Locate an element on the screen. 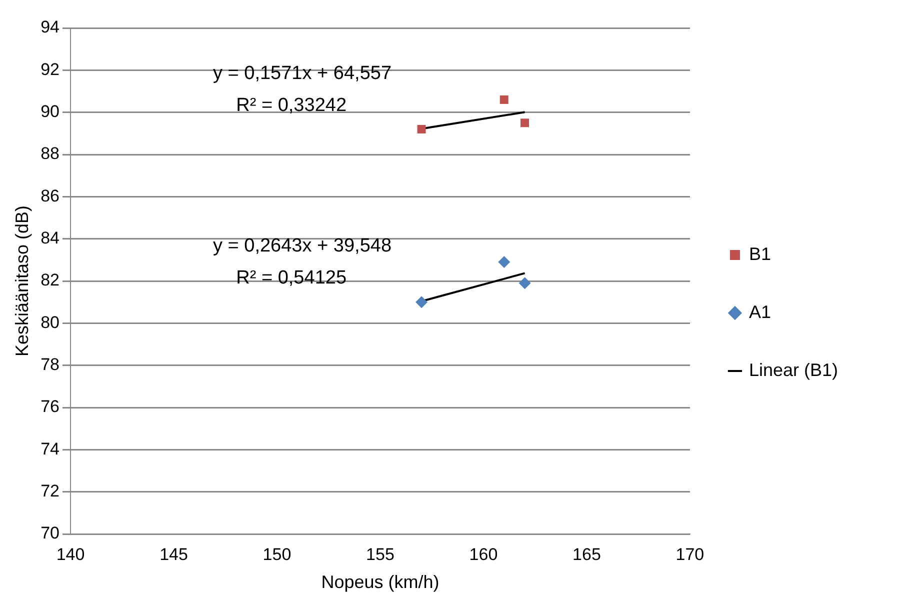  x-tick-label: 140 is located at coordinates (70, 554).